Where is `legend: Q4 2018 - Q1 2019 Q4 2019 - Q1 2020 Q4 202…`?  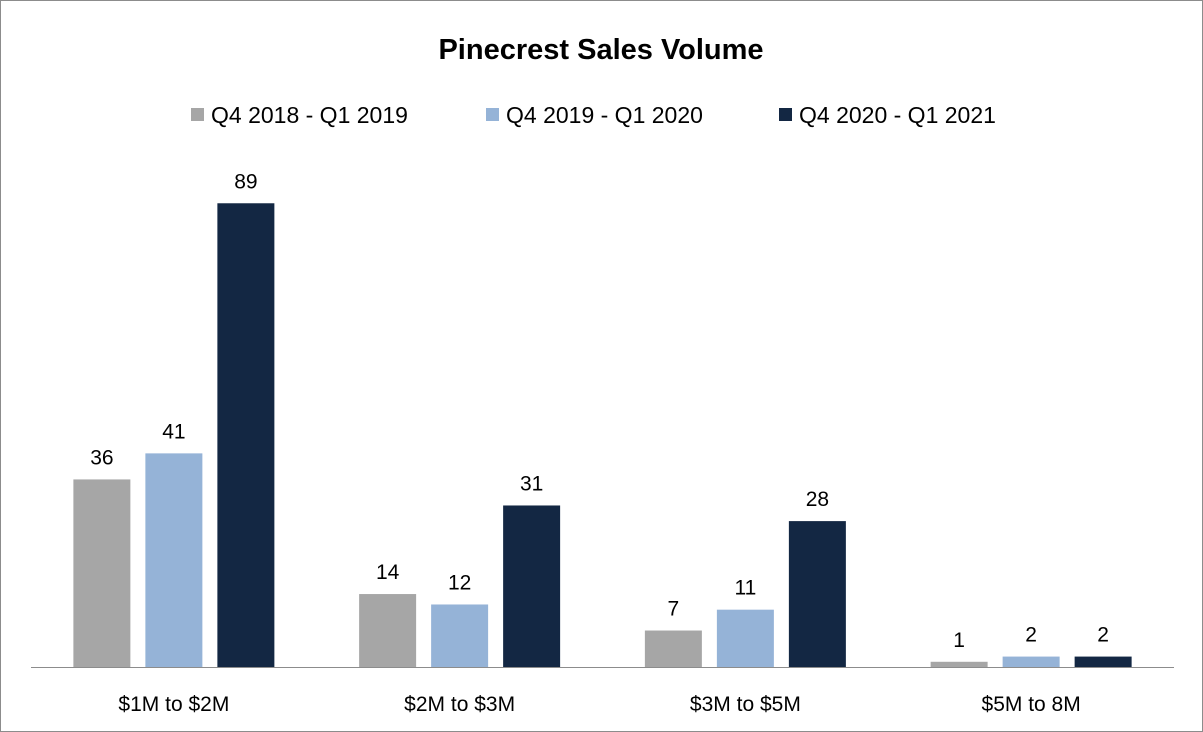 legend: Q4 2018 - Q1 2019 Q4 2019 - Q1 2020 Q4 202… is located at coordinates (593, 115).